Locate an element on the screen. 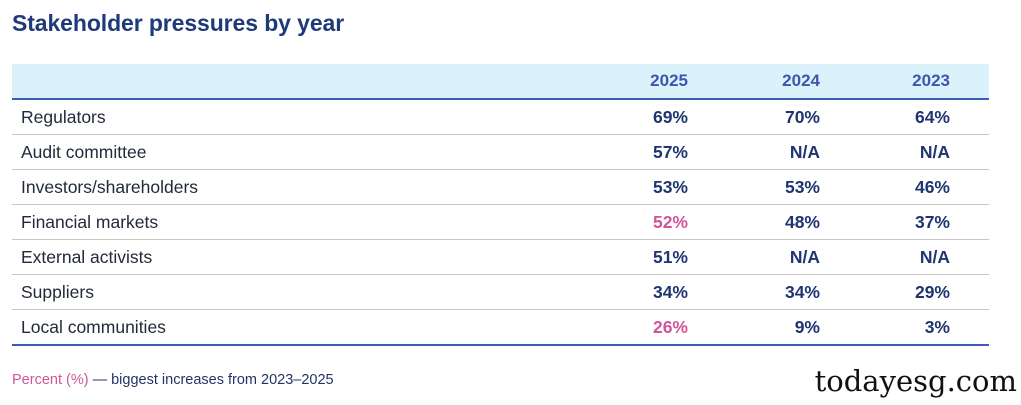 This screenshot has height=405, width=1021. cell-2023: 3% is located at coordinates (937, 327).